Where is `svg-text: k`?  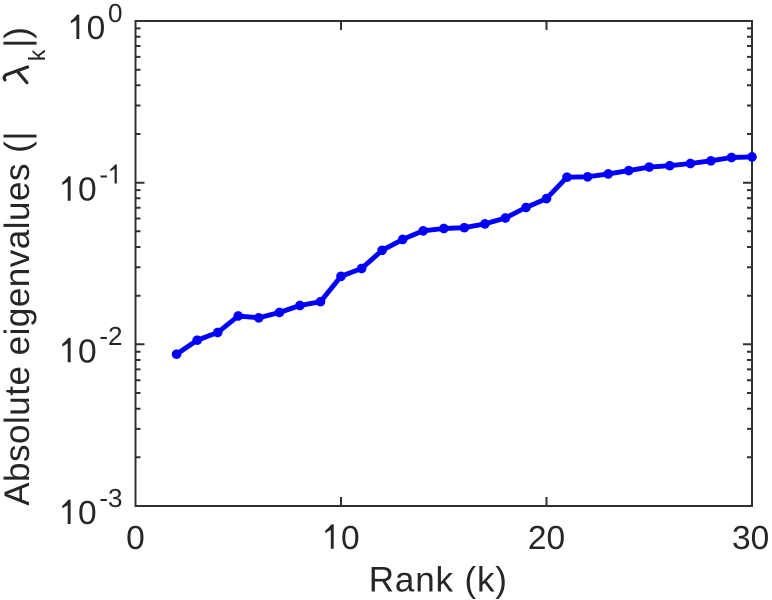
svg-text: k is located at coordinates (37, 55).